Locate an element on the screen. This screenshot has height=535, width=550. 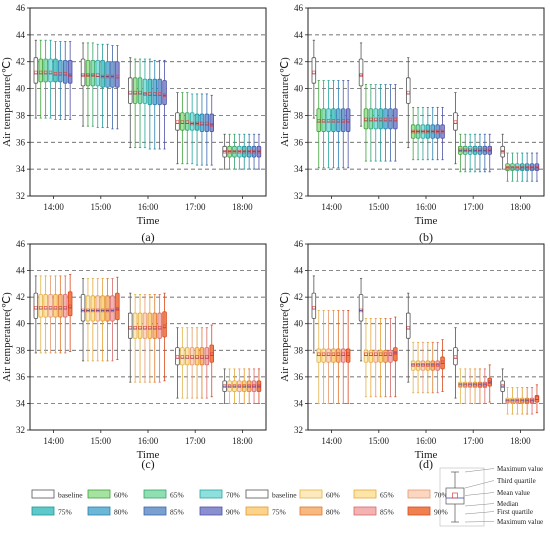
y-tick-label: 38 is located at coordinates (299, 350).